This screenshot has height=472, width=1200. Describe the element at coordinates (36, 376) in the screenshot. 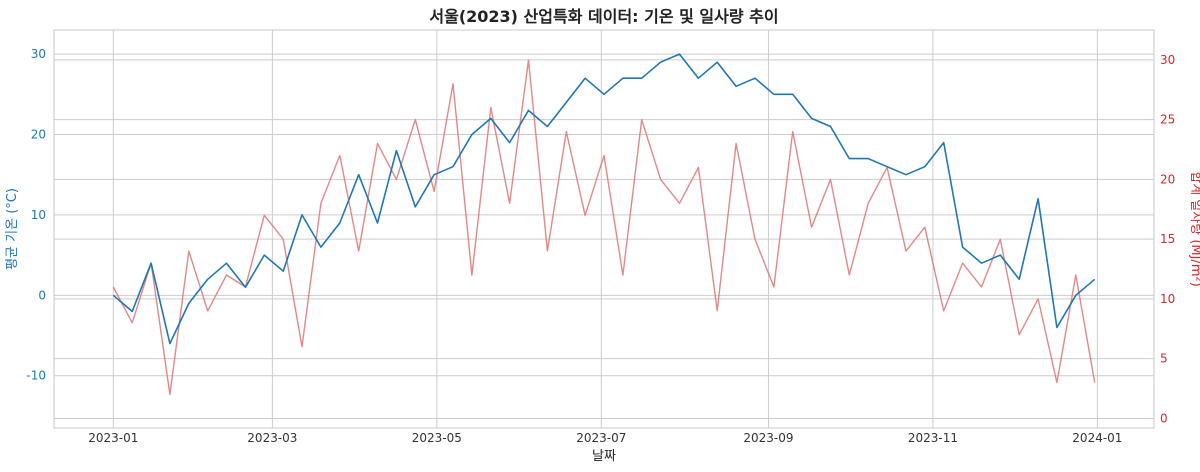

I see `y-left-tick-label: -10` at that location.